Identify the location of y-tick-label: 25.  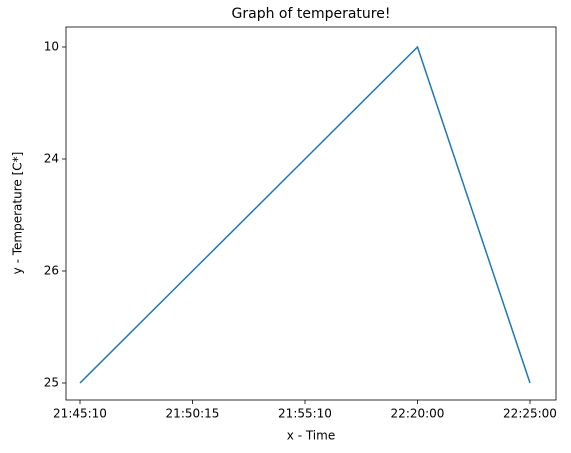
(51, 383).